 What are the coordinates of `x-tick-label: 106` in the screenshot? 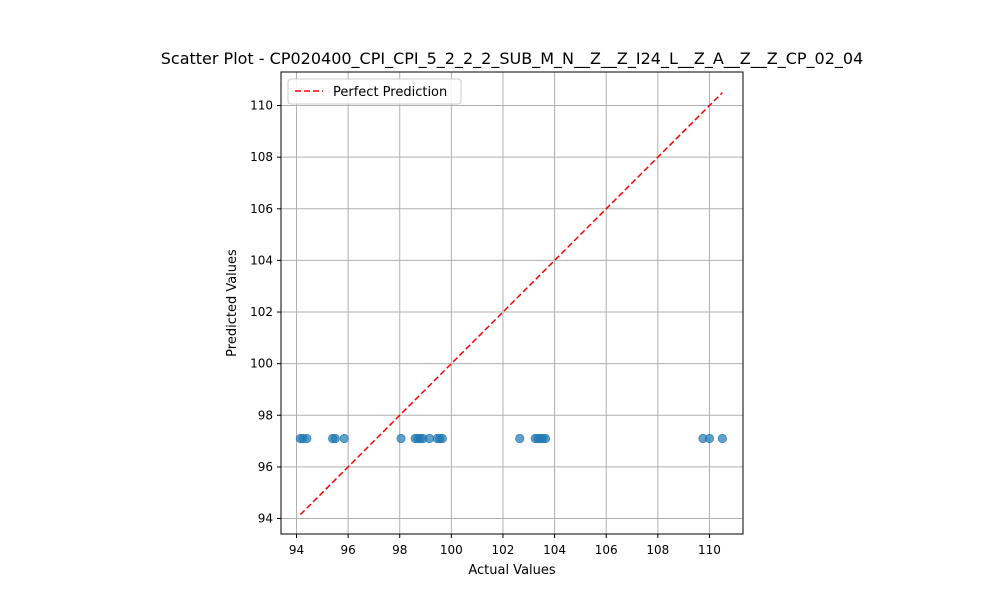 It's located at (606, 550).